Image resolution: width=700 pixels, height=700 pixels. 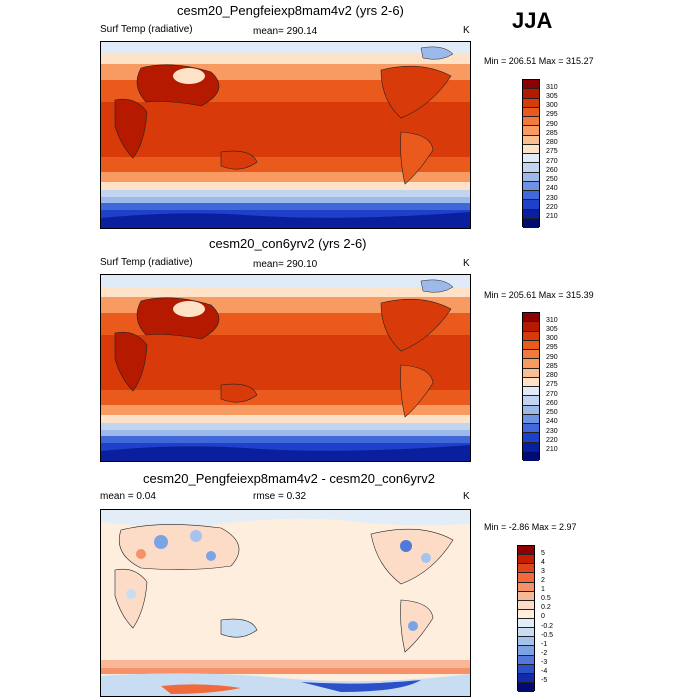 I want to click on colorbar-tick-label: 4, so click(x=543, y=562).